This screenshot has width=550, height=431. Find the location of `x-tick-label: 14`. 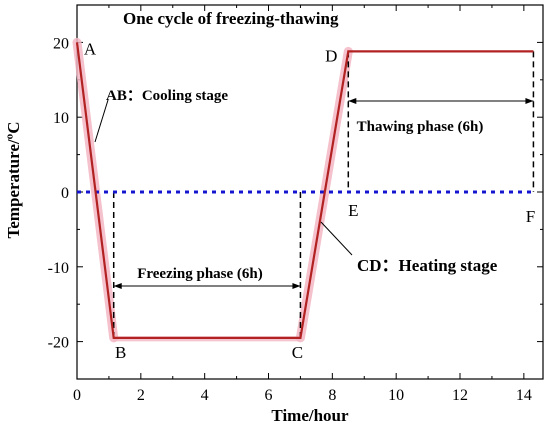

x-tick-label: 14 is located at coordinates (524, 395).